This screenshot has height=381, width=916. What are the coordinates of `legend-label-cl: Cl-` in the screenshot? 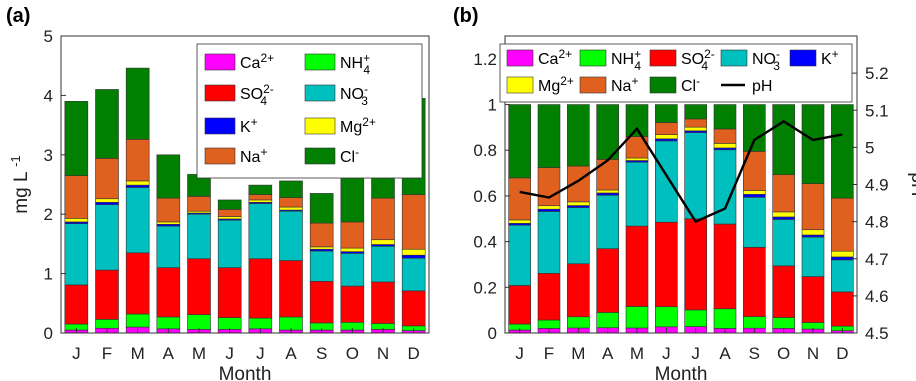 It's located at (690, 84).